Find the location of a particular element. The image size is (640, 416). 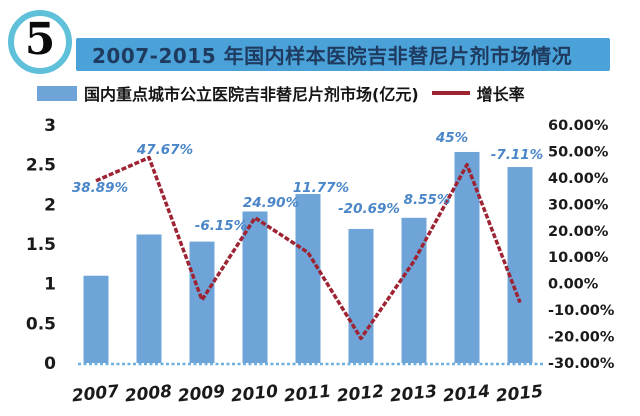

growth-label-2007: 38.89% is located at coordinates (100, 188).